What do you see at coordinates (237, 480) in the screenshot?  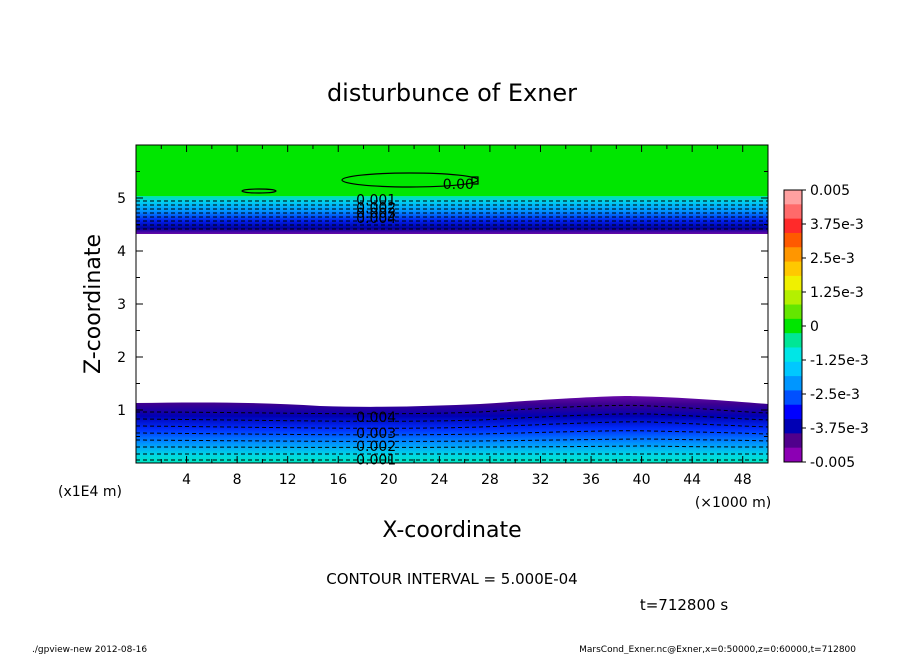 I see `x-tick-label: 8` at bounding box center [237, 480].